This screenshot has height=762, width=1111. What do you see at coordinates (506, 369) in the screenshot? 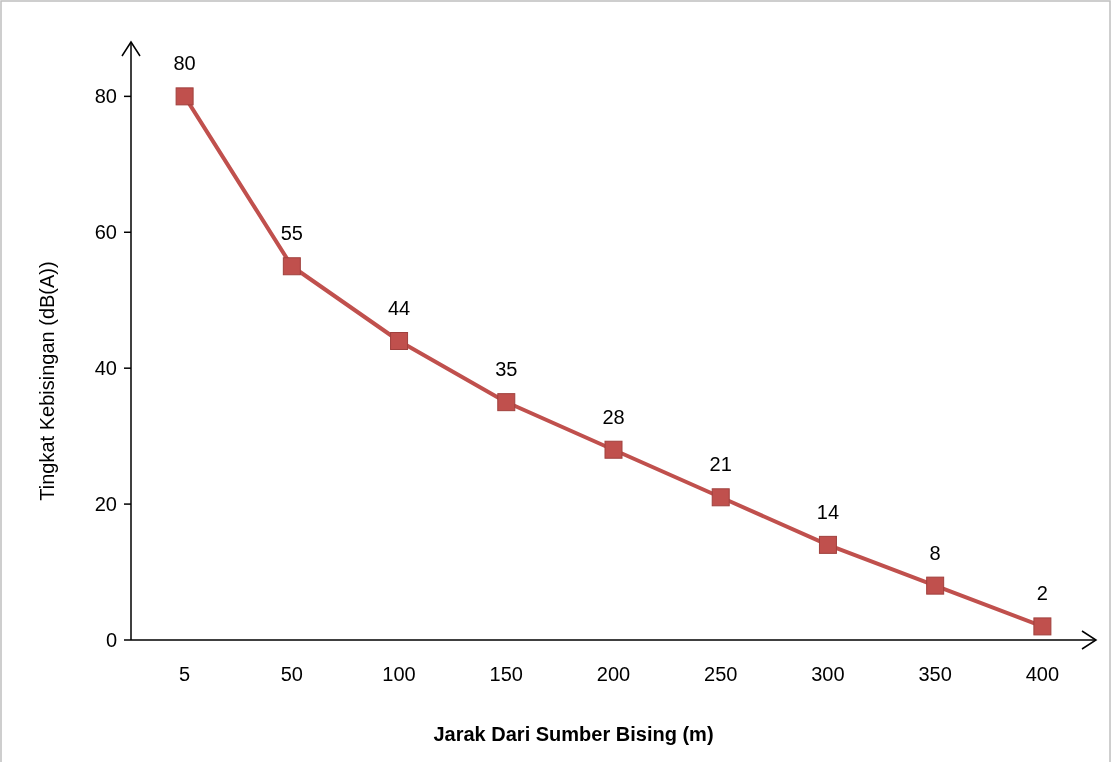
I see `data-label: 35` at bounding box center [506, 369].